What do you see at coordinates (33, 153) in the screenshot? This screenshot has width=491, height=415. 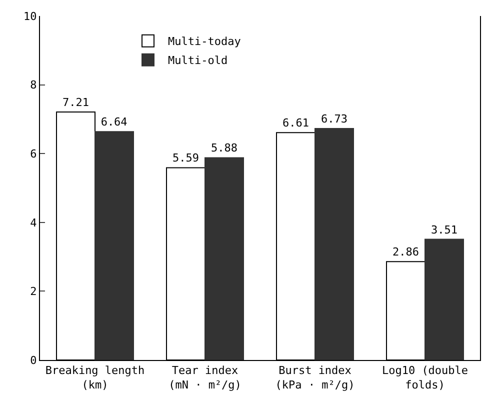 I see `y-tick-label: 6` at bounding box center [33, 153].